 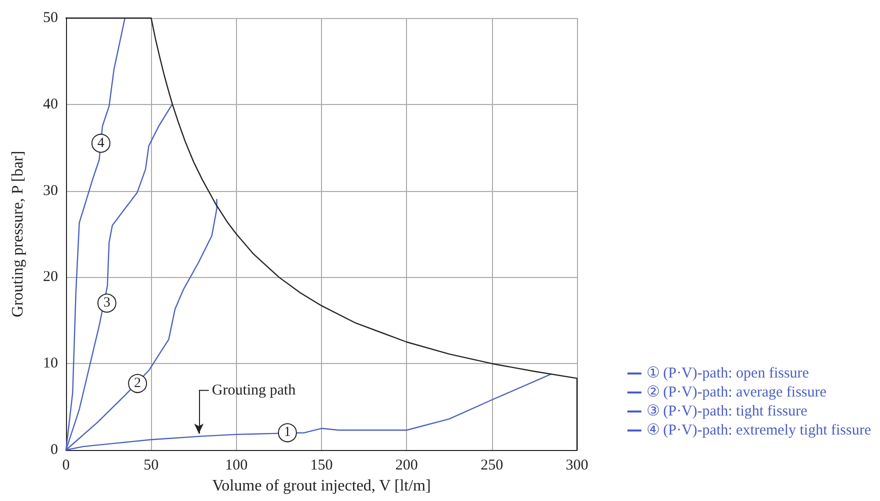 I want to click on annotation: 2, so click(x=138, y=383).